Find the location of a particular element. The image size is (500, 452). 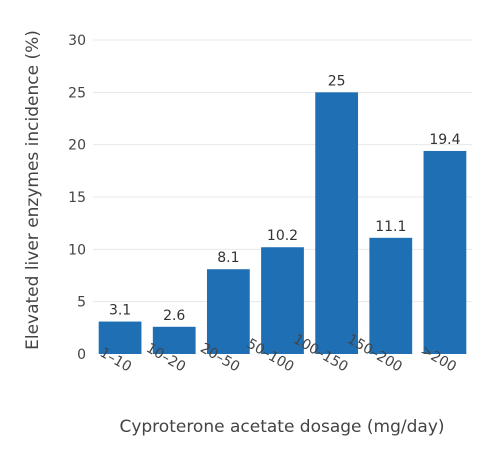

y-tick-label: 15 is located at coordinates (77, 198).